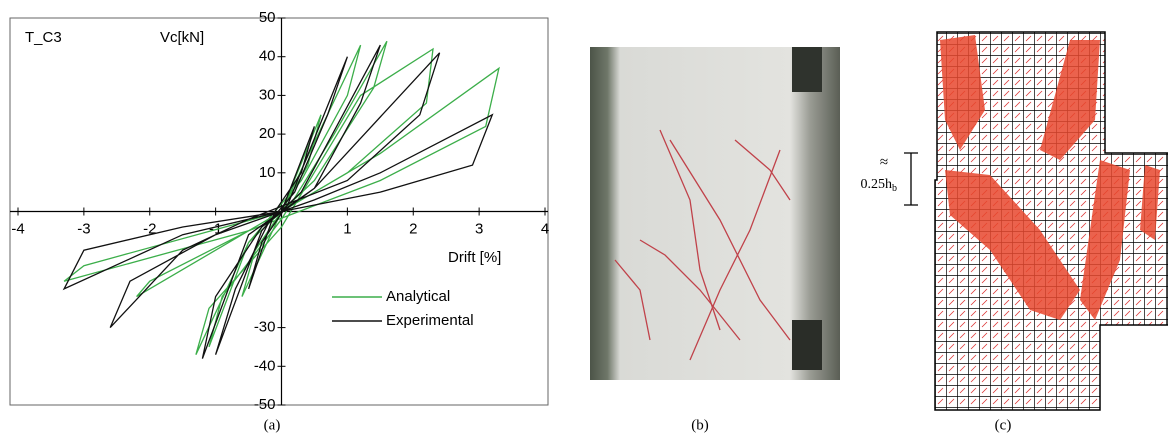 Image resolution: width=1168 pixels, height=441 pixels. Describe the element at coordinates (474, 257) in the screenshot. I see `x-axis-label: Drift [%]` at that location.